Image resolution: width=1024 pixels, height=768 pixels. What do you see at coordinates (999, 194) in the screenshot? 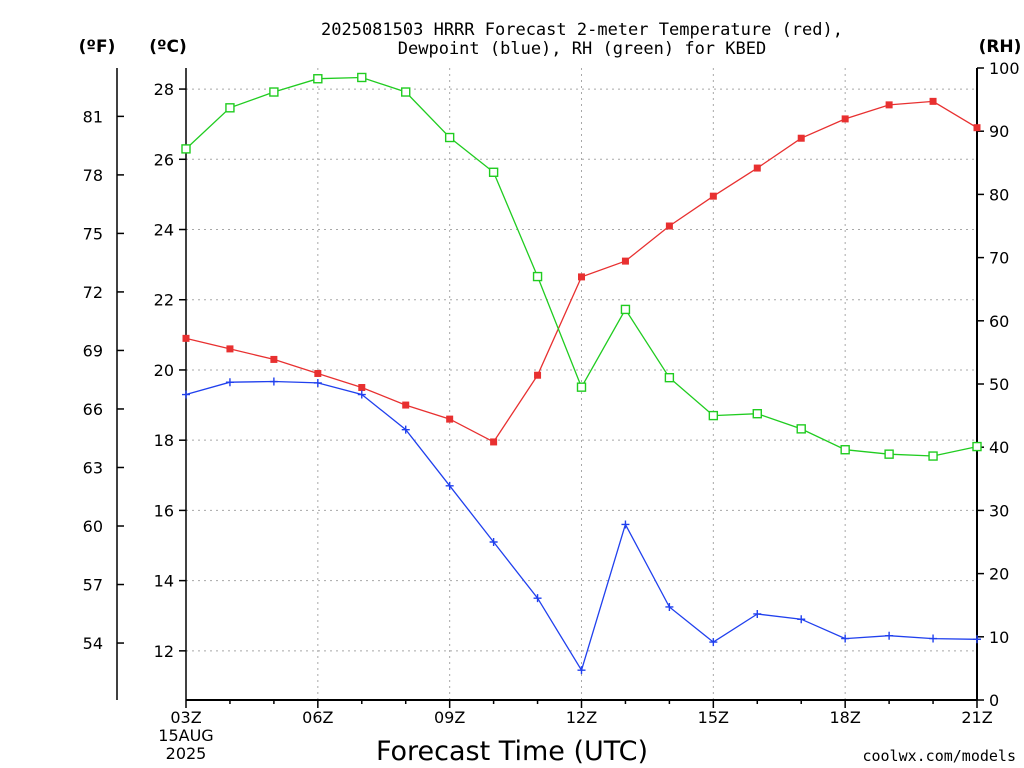
I see `rh-tick-label: 80` at bounding box center [999, 194].